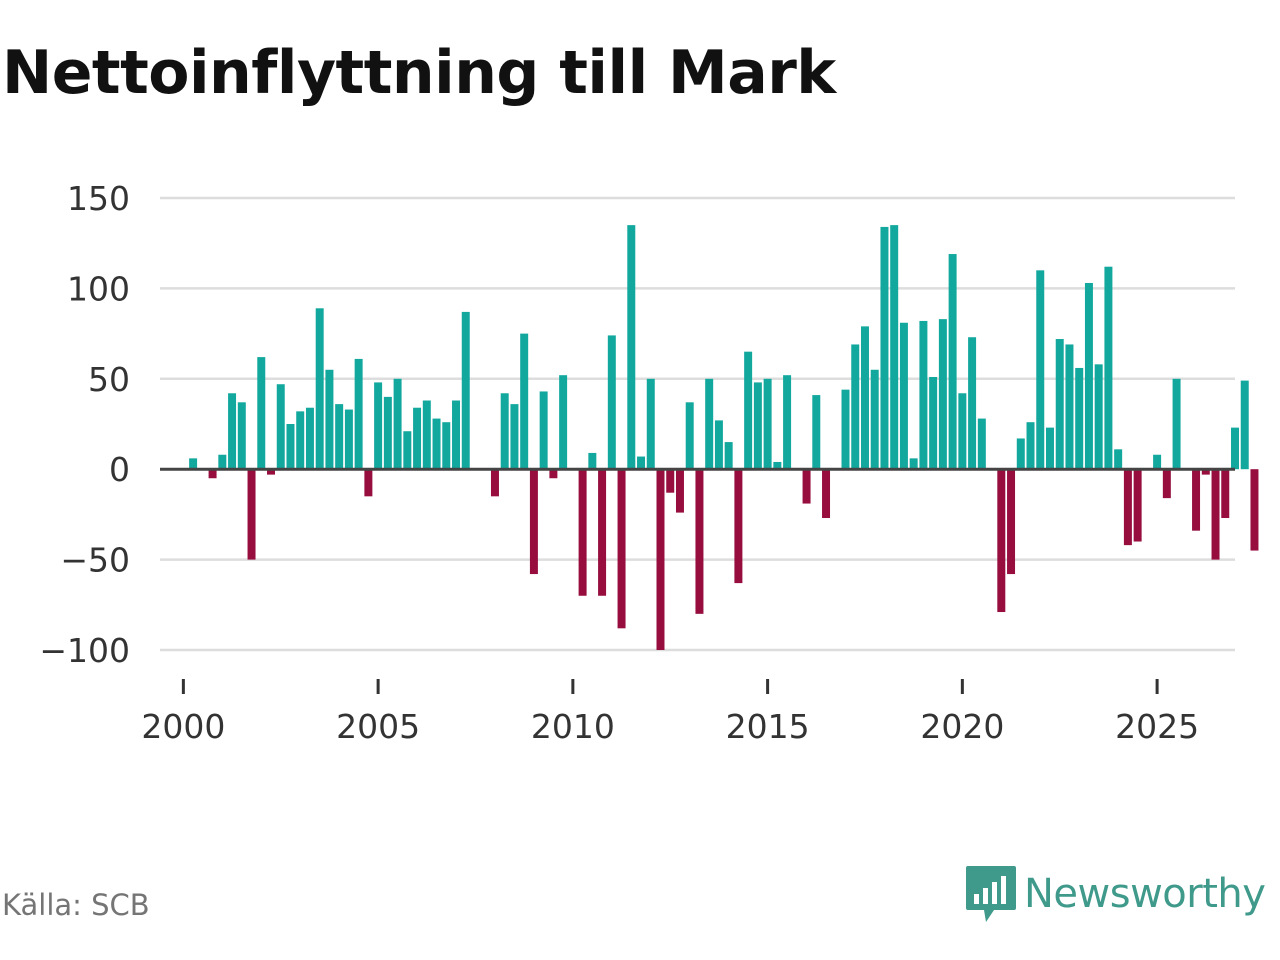 Image resolution: width=1280 pixels, height=960 pixels. Describe the element at coordinates (98, 288) in the screenshot. I see `y-tick-label: 100` at that location.